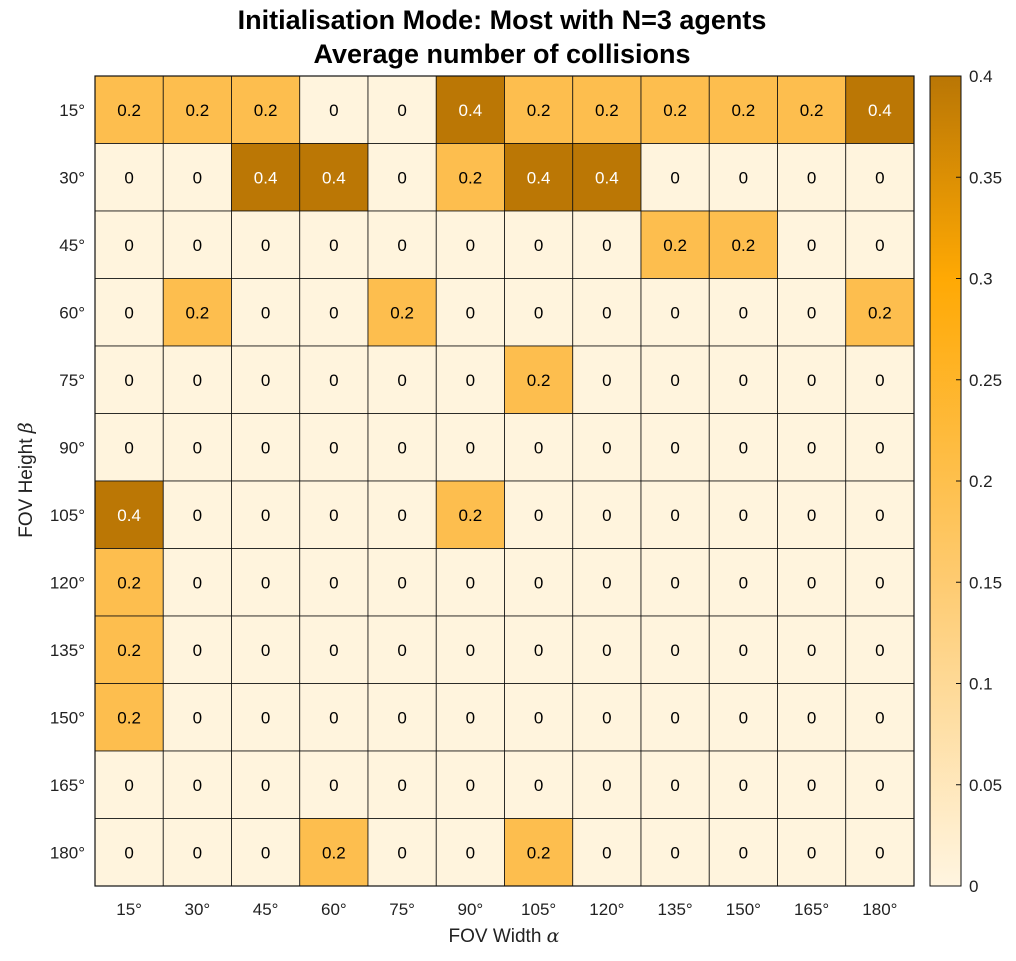 This screenshot has width=1016, height=961. What do you see at coordinates (879, 909) in the screenshot?
I see `x-tick-label: 180°` at bounding box center [879, 909].